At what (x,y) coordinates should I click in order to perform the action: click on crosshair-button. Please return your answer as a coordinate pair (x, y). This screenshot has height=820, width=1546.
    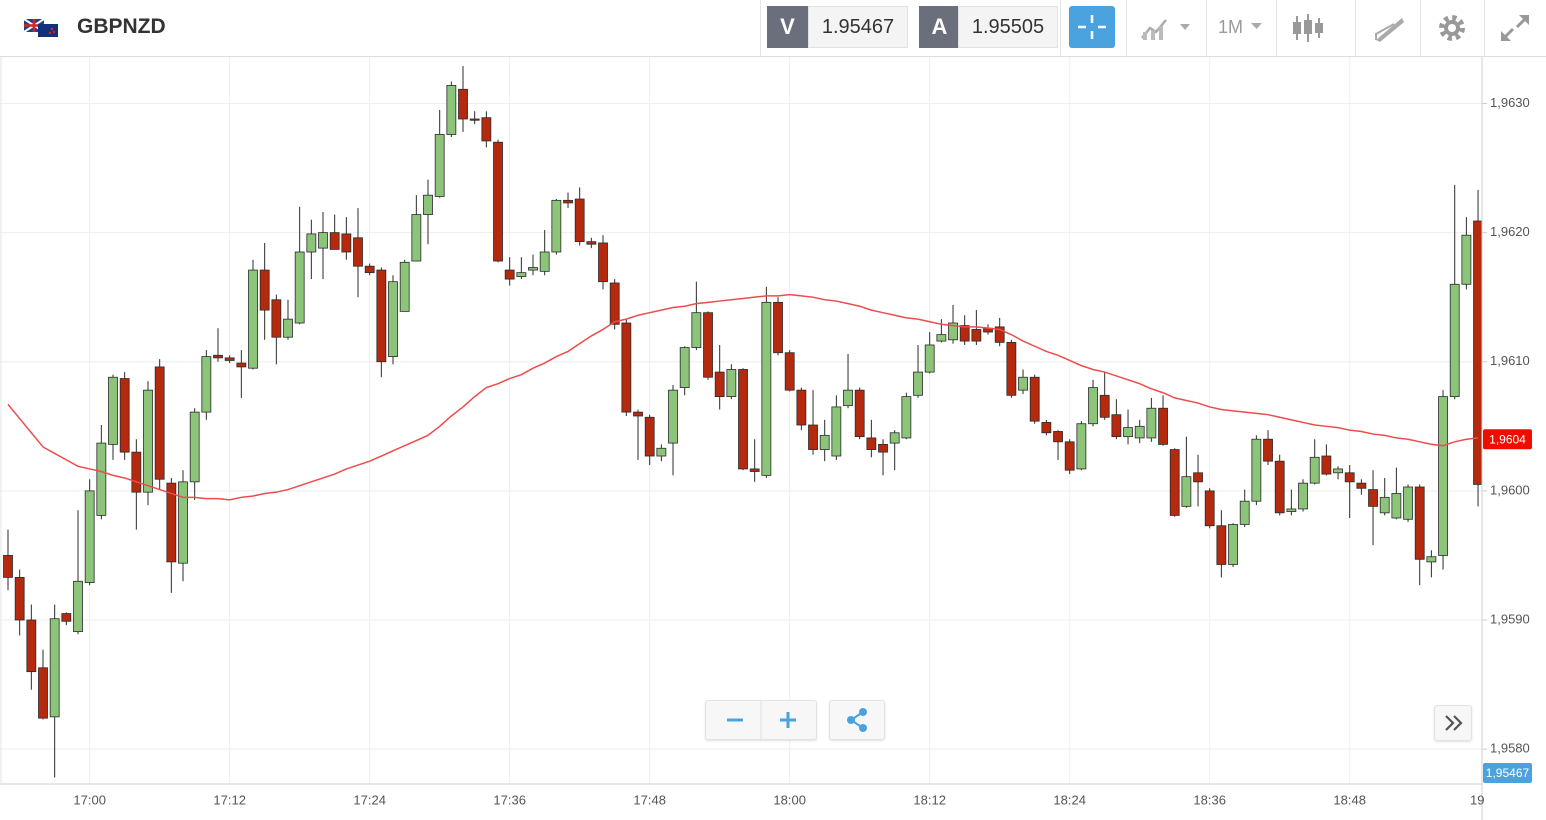
    Looking at the image, I should click on (1092, 27).